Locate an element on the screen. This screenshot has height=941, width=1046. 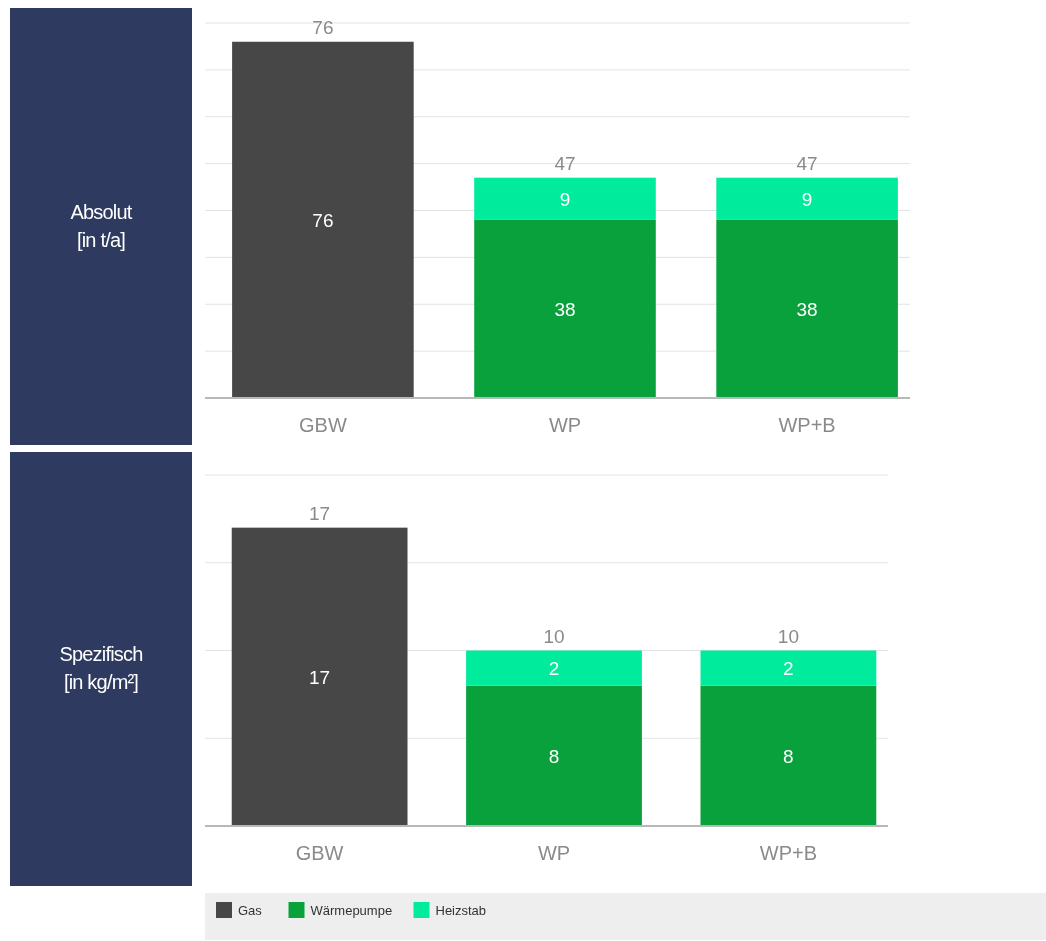
y-axis-title: Absolut [in t/a] is located at coordinates (101, 225).